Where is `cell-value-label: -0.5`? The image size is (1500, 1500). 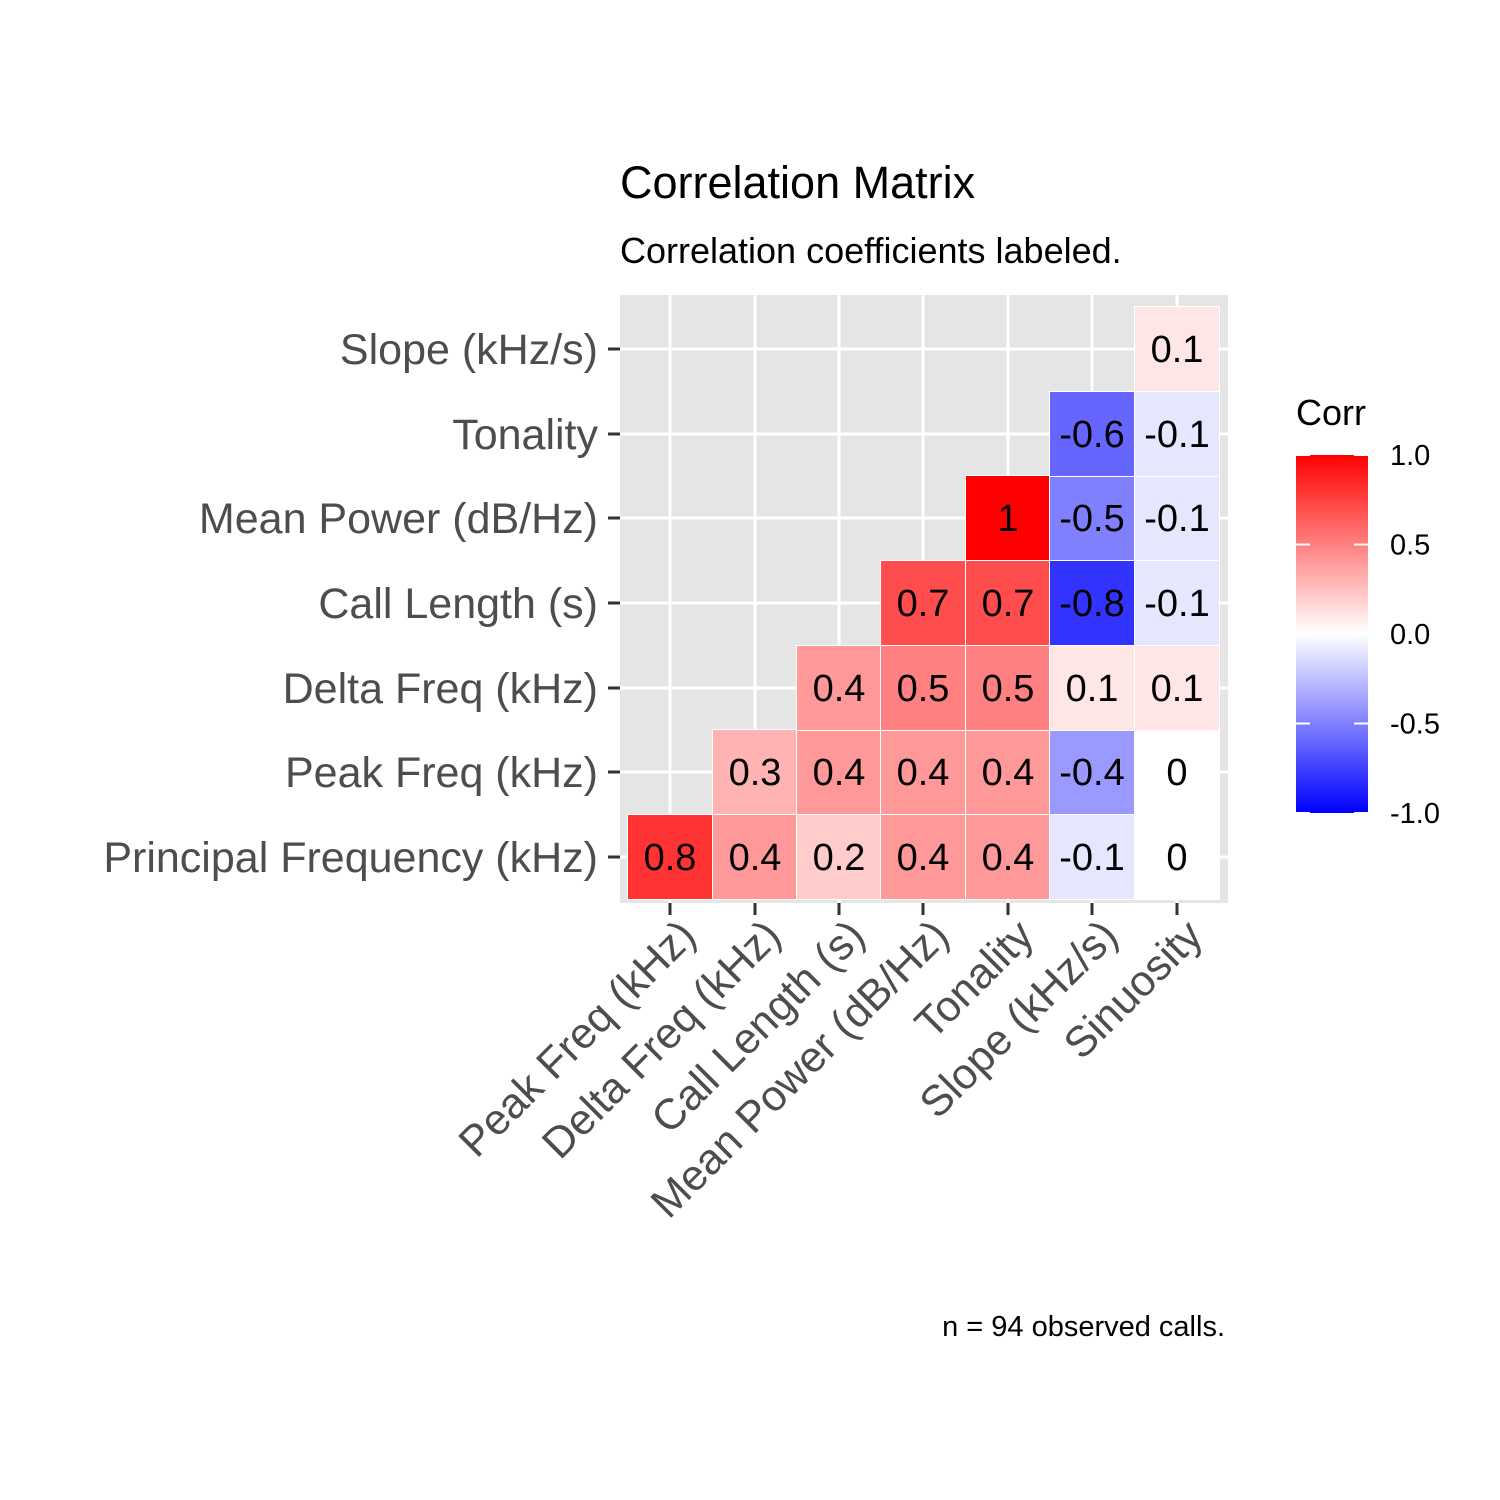 cell-value-label: -0.5 is located at coordinates (1091, 519).